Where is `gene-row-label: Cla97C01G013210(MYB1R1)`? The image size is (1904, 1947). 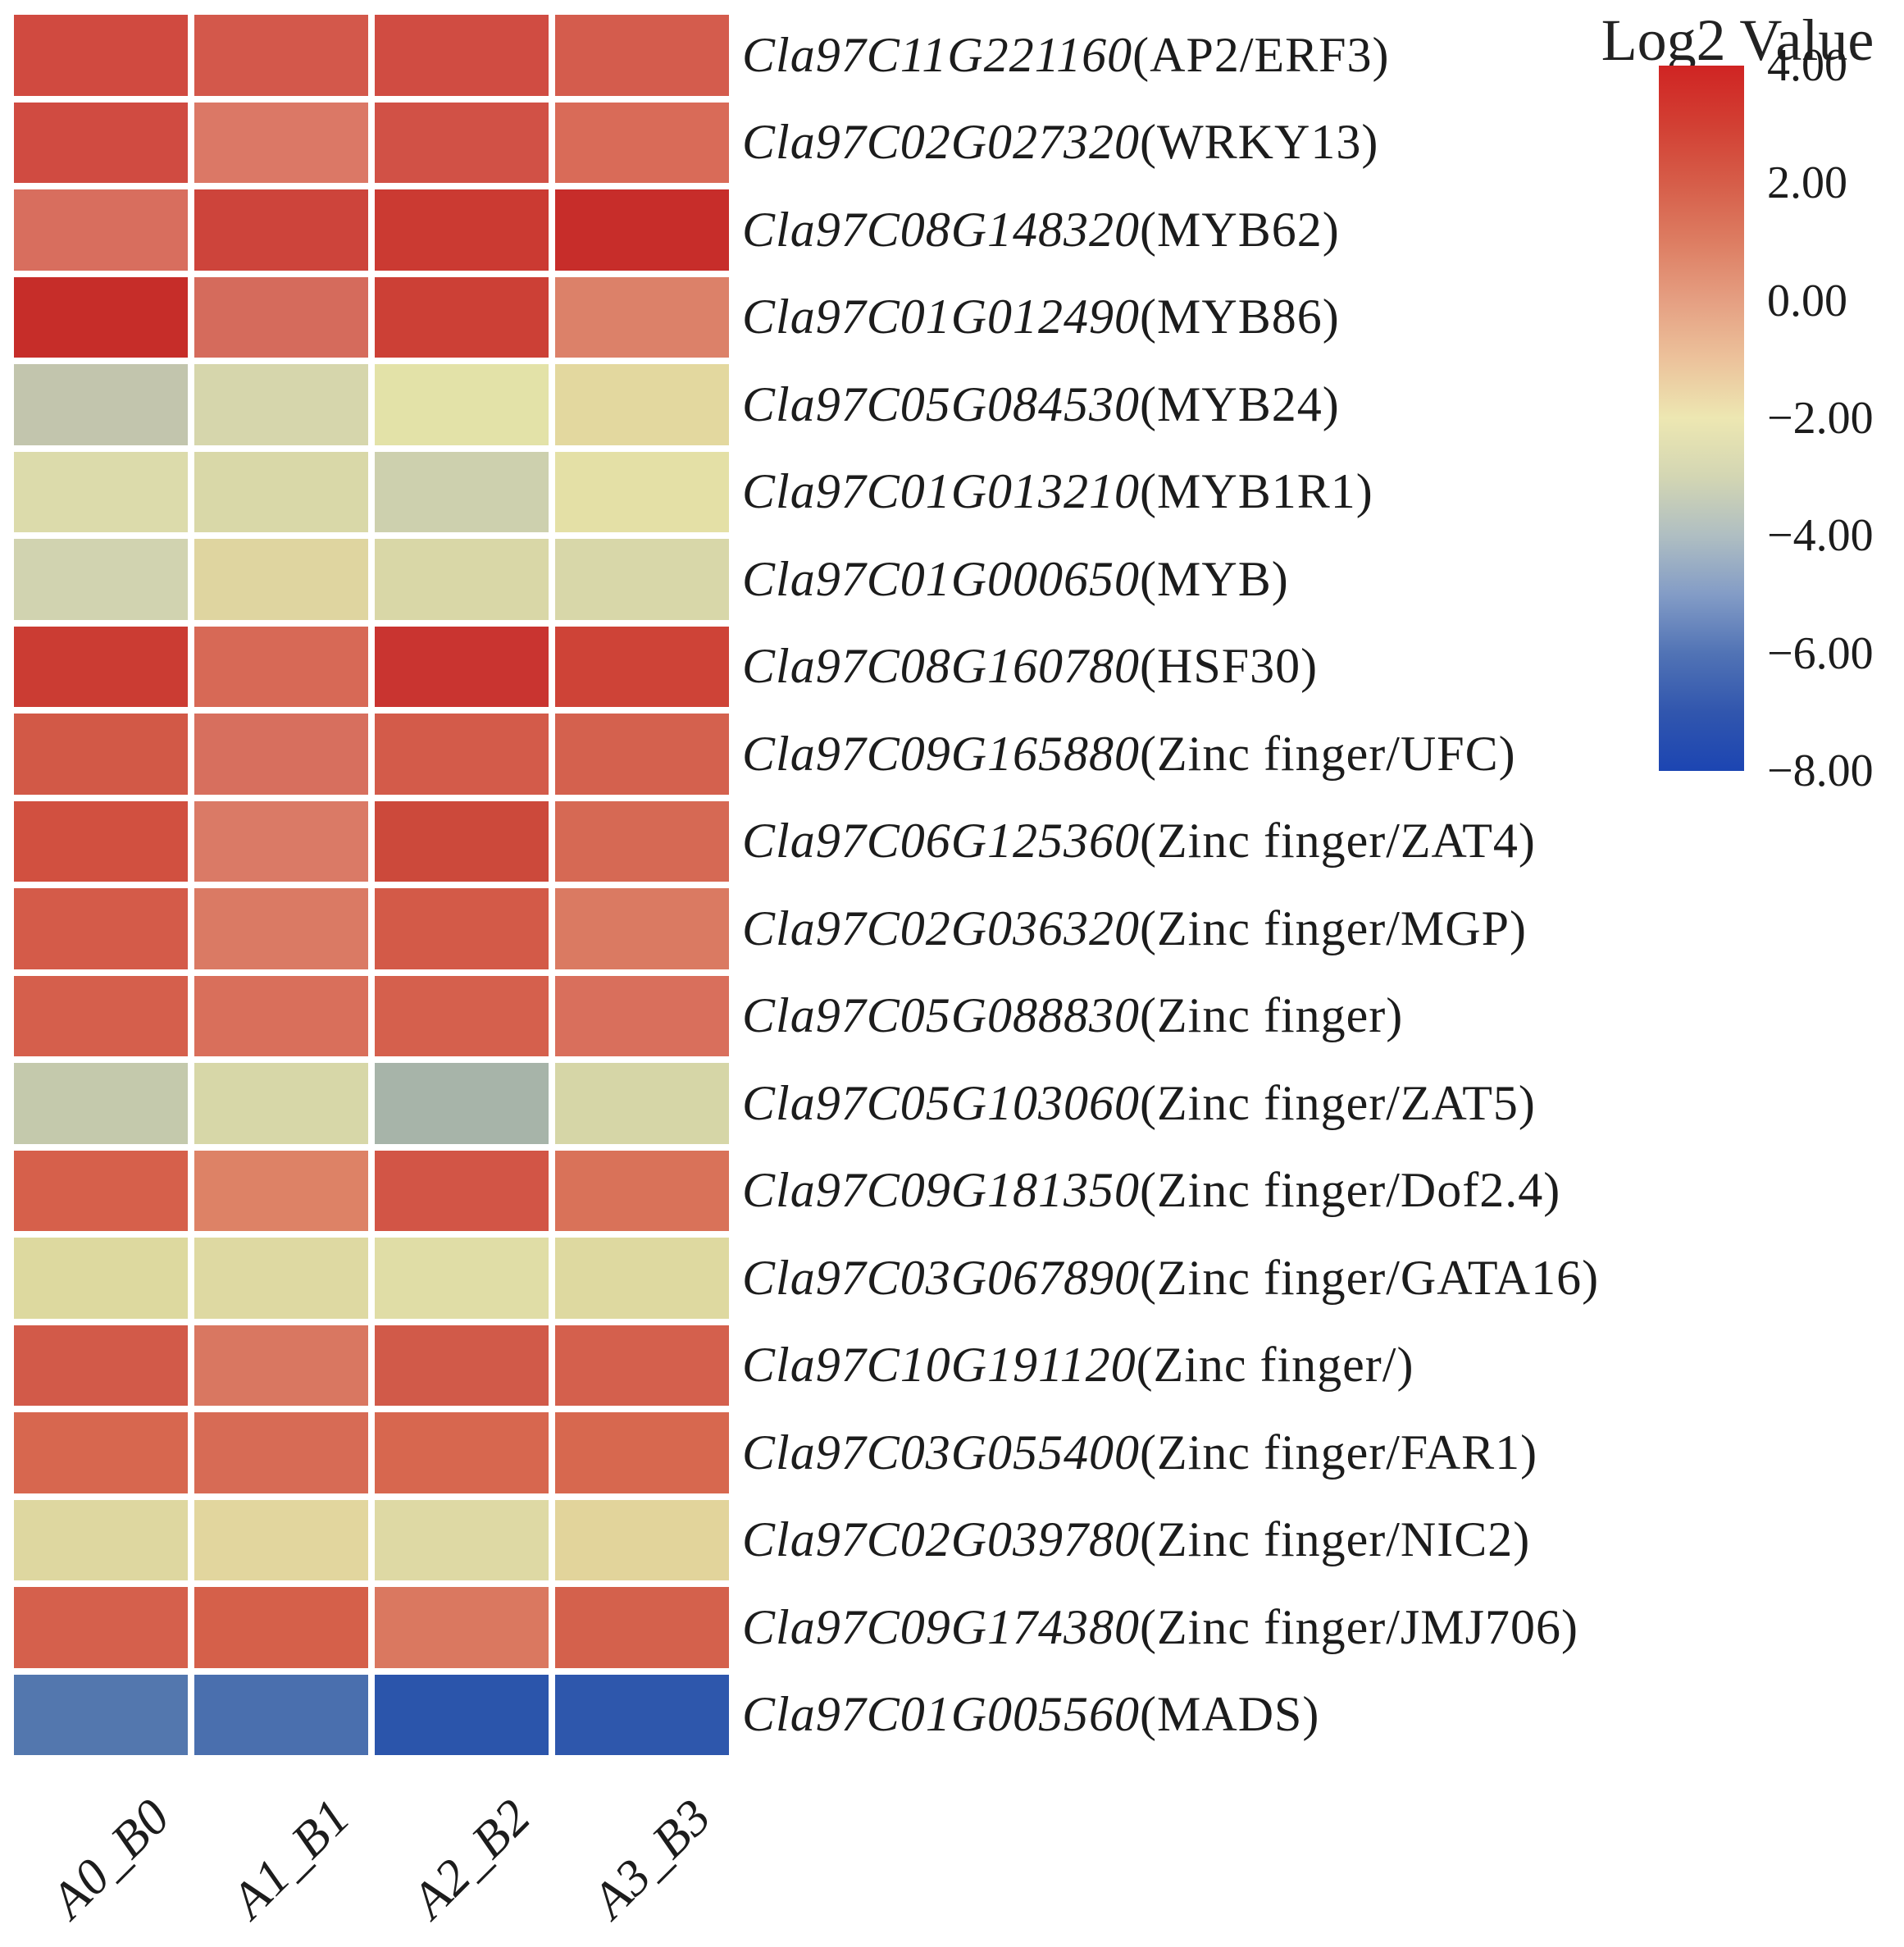
gene-row-label: Cla97C01G013210(MYB1R1) is located at coordinates (1057, 491).